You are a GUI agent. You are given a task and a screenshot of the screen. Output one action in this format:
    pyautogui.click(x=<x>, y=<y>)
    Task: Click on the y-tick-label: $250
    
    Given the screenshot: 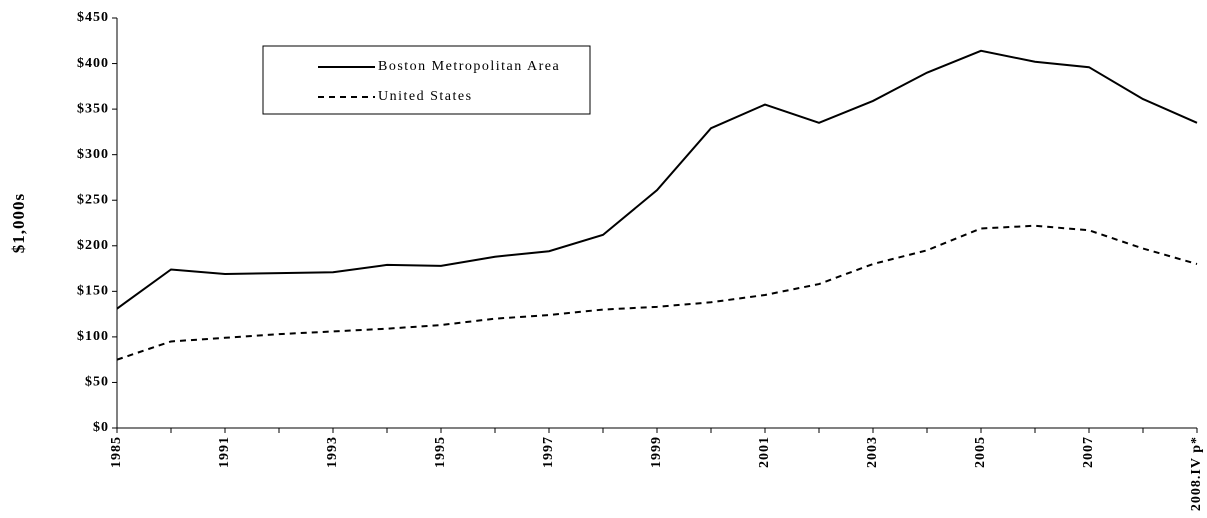 What is the action you would take?
    pyautogui.click(x=93, y=199)
    